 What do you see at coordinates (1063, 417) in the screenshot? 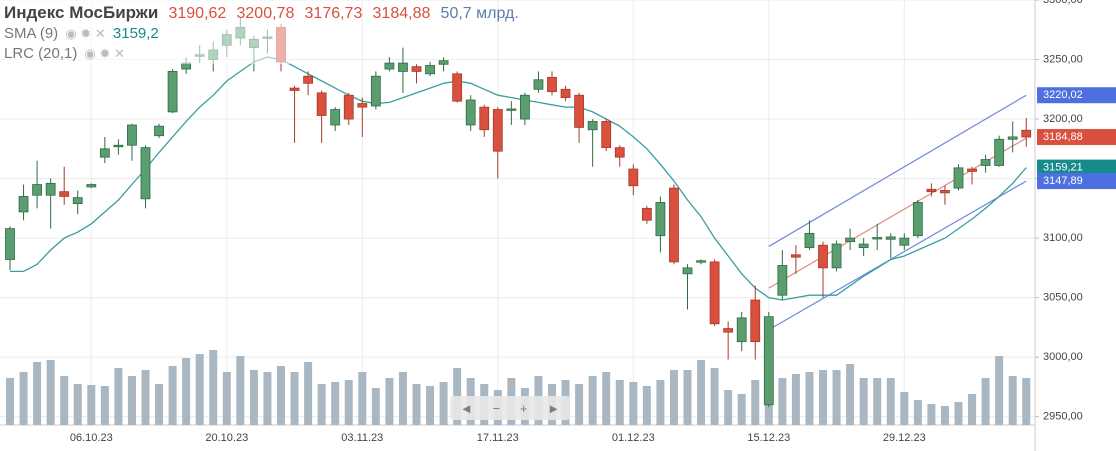
I see `y-tick-label: 2950,00` at bounding box center [1063, 417].